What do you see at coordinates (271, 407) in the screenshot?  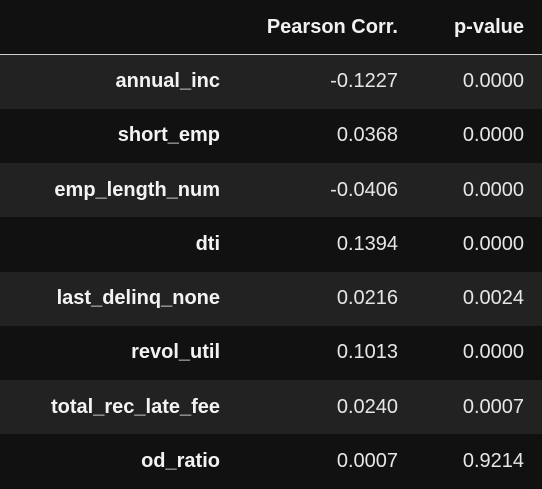 I see `table-row: total_rec_late_fee 0.0240 0.0007` at bounding box center [271, 407].